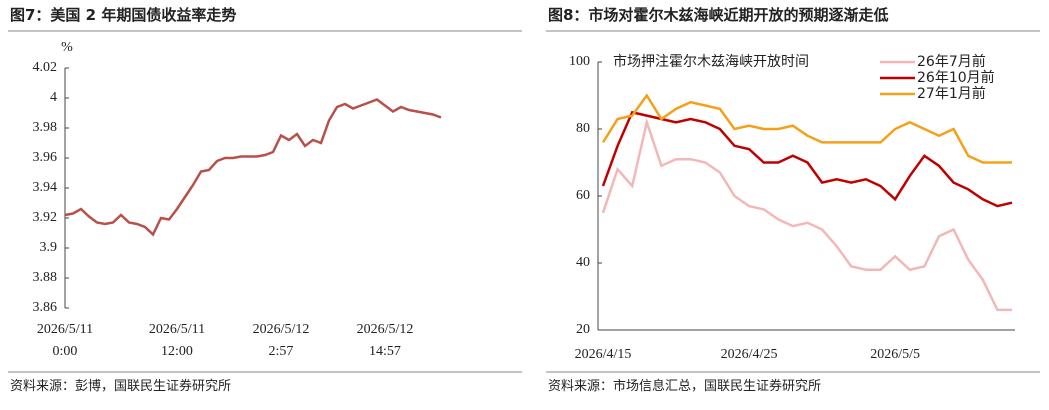 The width and height of the screenshot is (1049, 410). Describe the element at coordinates (123, 15) in the screenshot. I see `chart-title: 图7：美国 2 年期国债收益率走势` at that location.